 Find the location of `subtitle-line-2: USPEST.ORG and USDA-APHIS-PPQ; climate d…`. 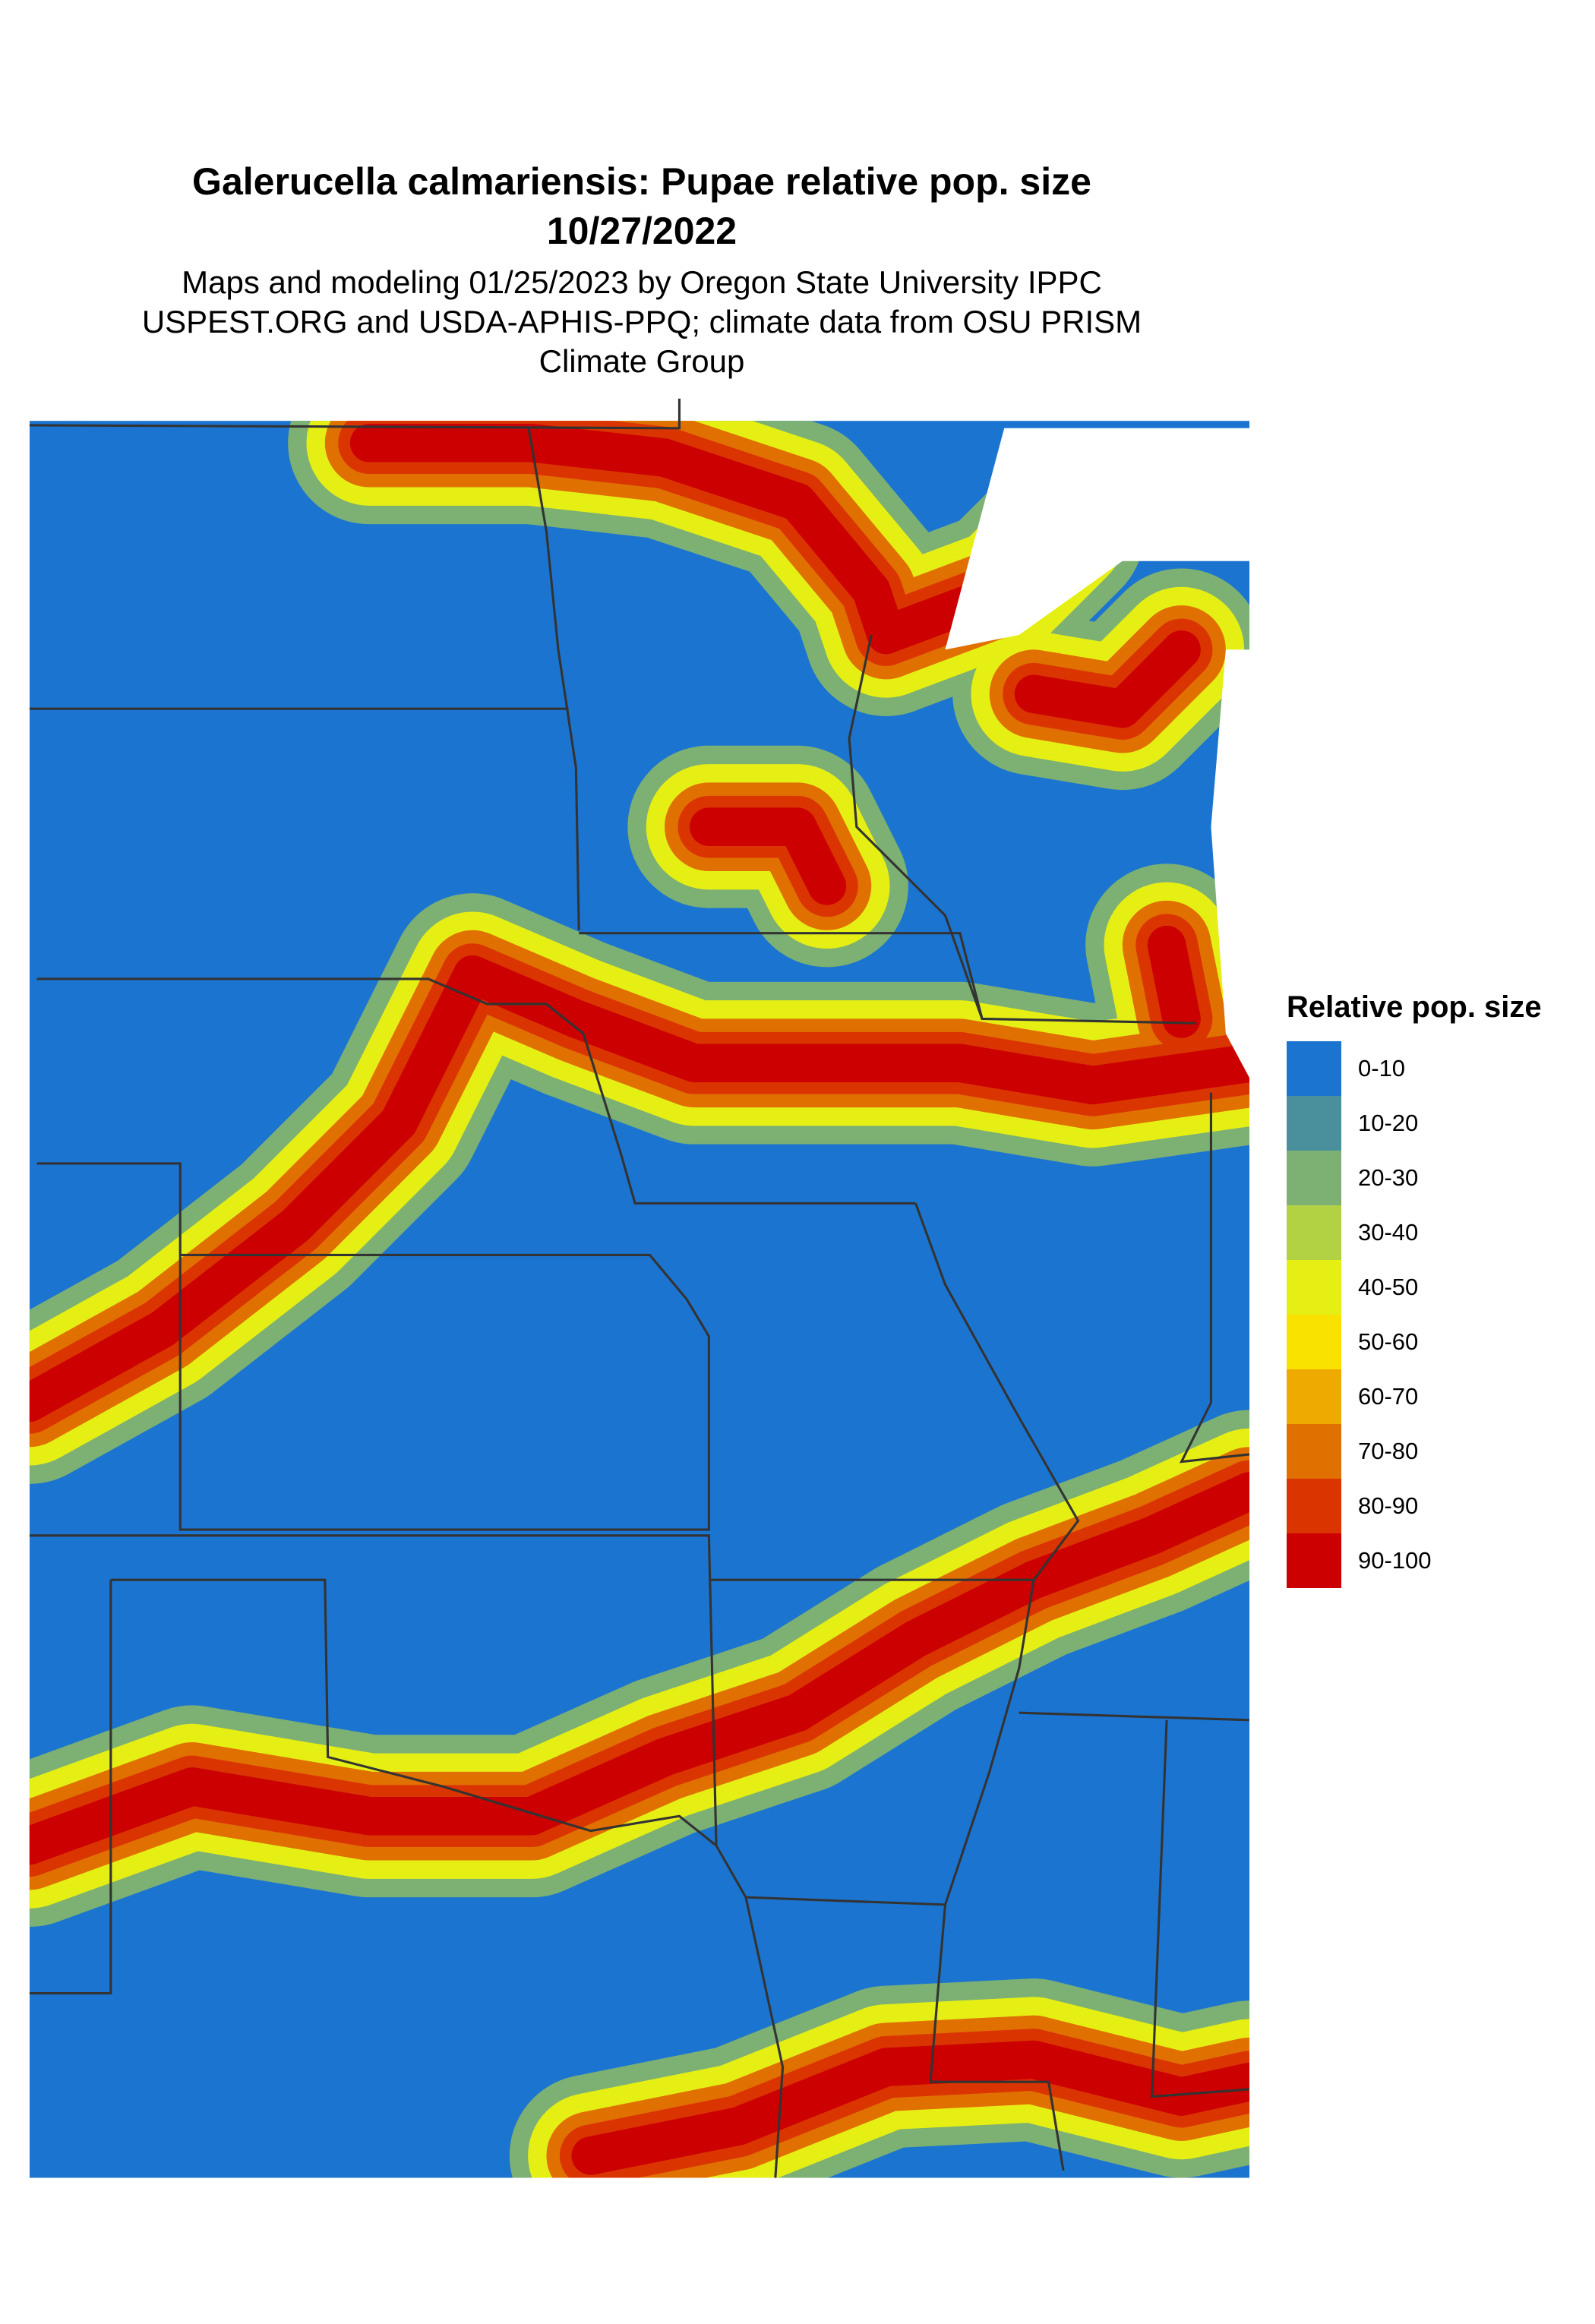

subtitle-line-2: USPEST.ORG and USDA-APHIS-PPQ; climate d… is located at coordinates (641, 321).